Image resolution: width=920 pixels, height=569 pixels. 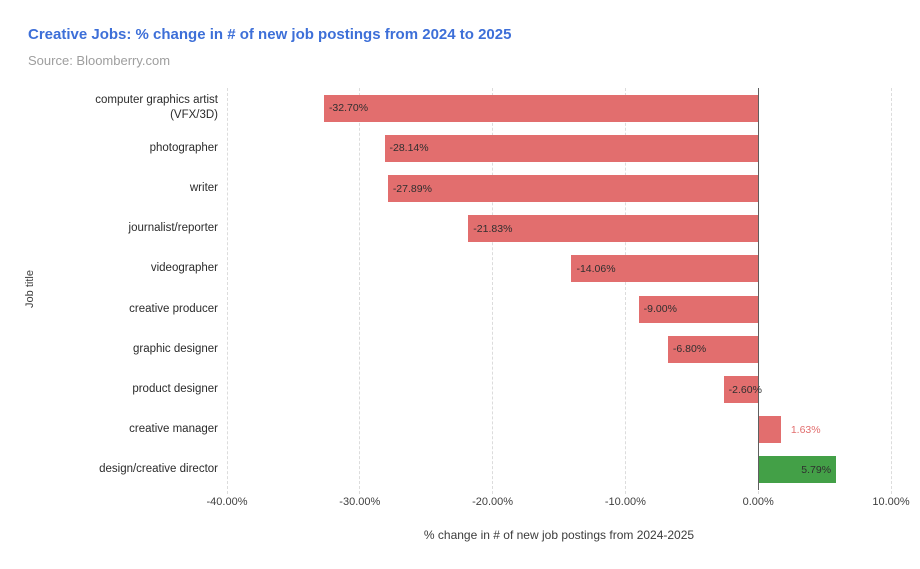 I want to click on x-tick-label: -10.00%, so click(x=625, y=502).